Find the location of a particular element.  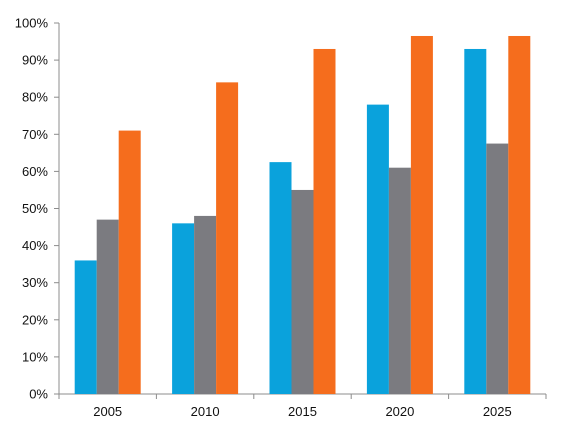

y-tick-label: 60% is located at coordinates (35, 171).